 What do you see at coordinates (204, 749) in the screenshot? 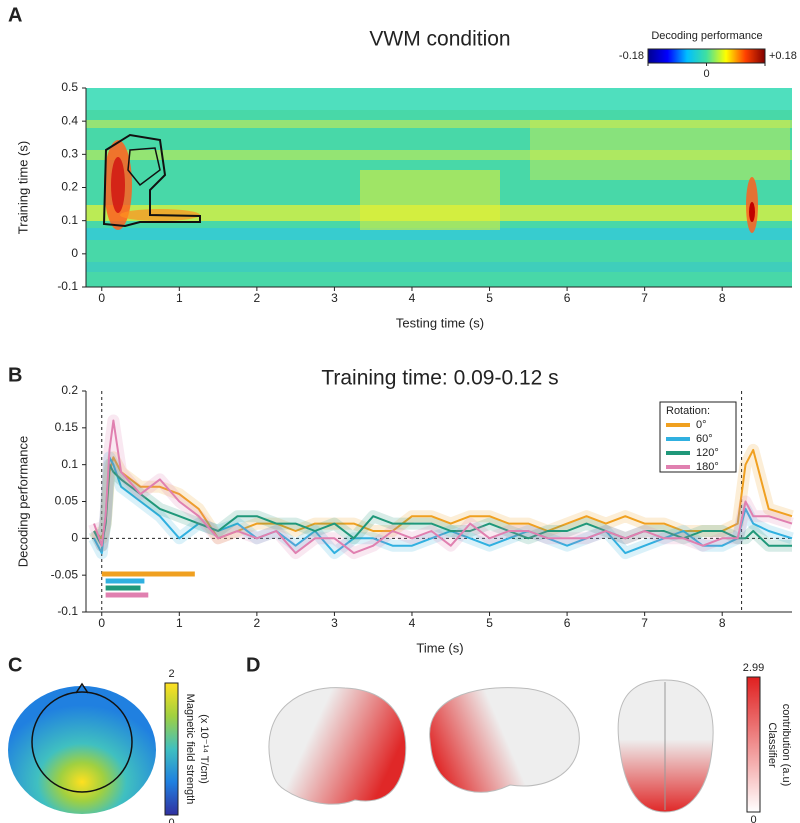
I see `colorbar-label: (x 10⁻¹⁴ T/cm)` at bounding box center [204, 749].